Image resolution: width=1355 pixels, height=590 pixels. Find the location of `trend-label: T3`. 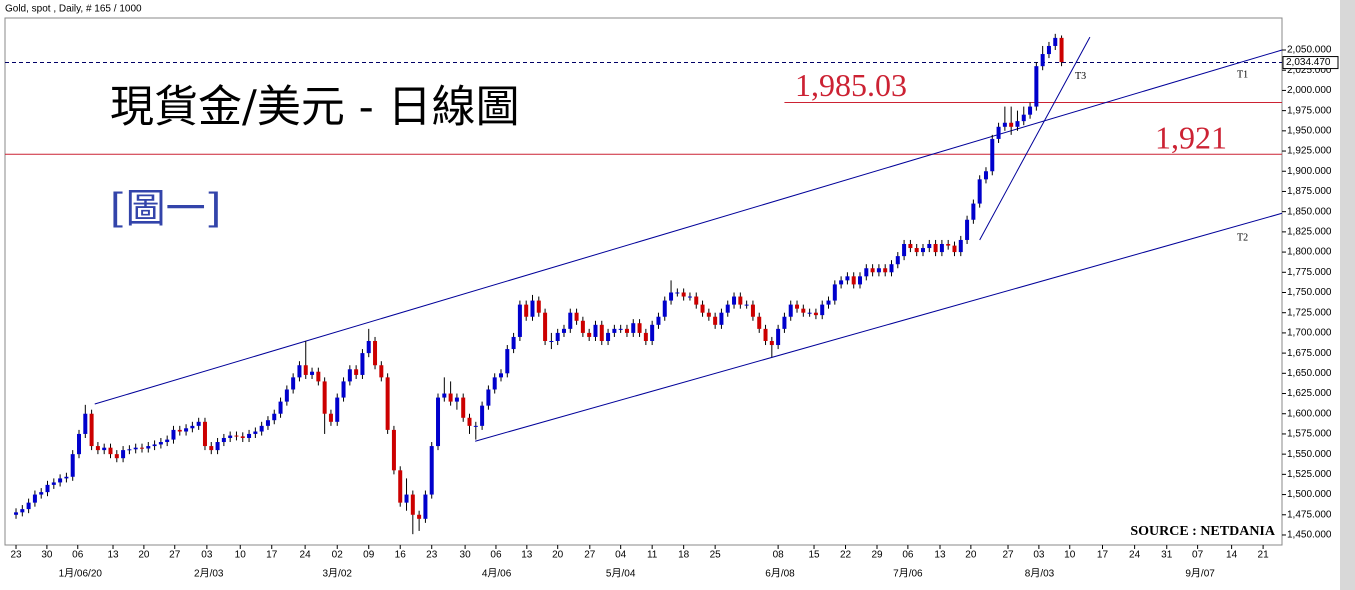

trend-label: T3 is located at coordinates (1080, 76).